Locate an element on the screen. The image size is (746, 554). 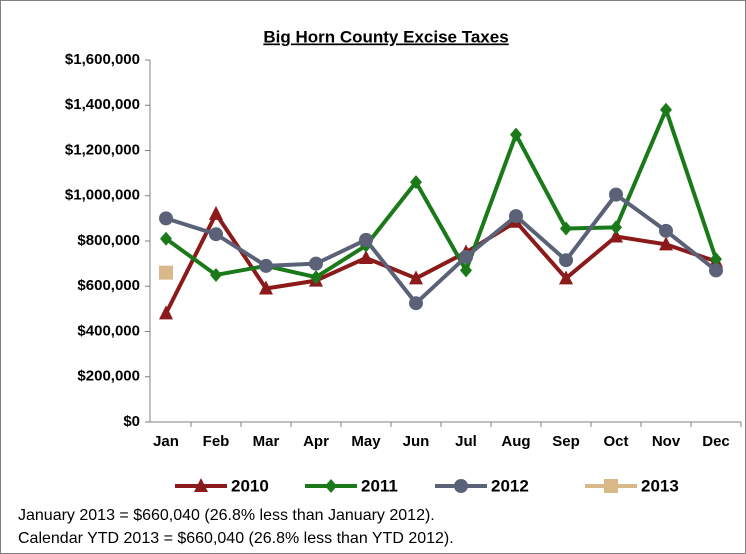
x-tick-label: Jul is located at coordinates (466, 441).